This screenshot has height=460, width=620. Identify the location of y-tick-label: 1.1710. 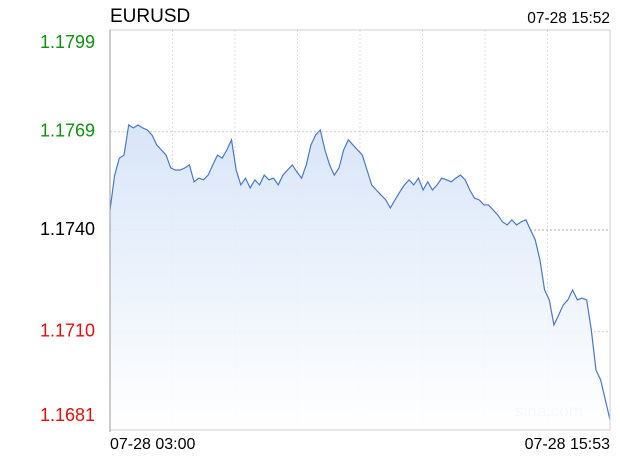
(67, 330).